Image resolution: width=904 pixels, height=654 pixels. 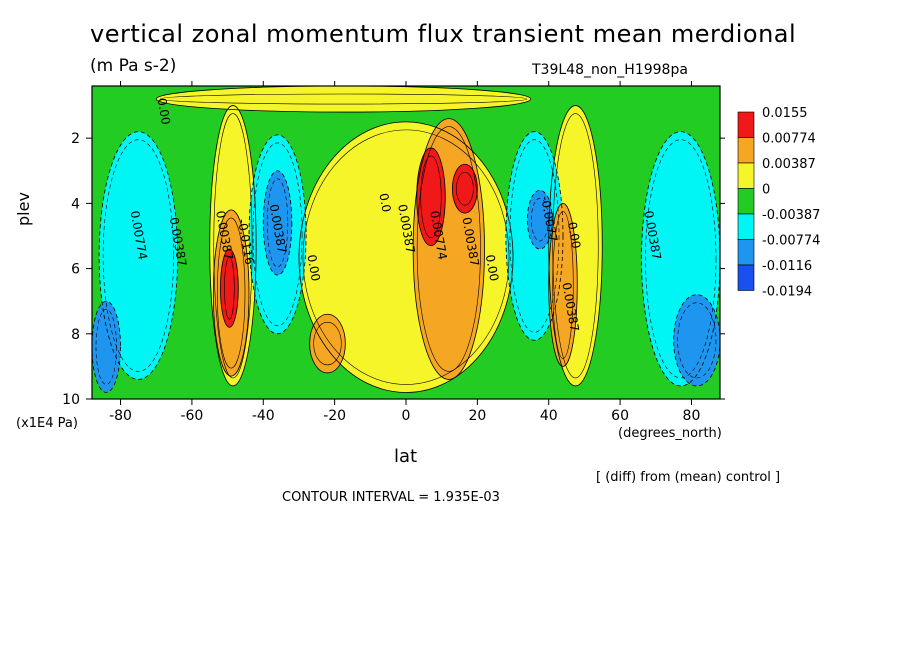 I want to click on region-blue-mid, so click(x=277, y=223).